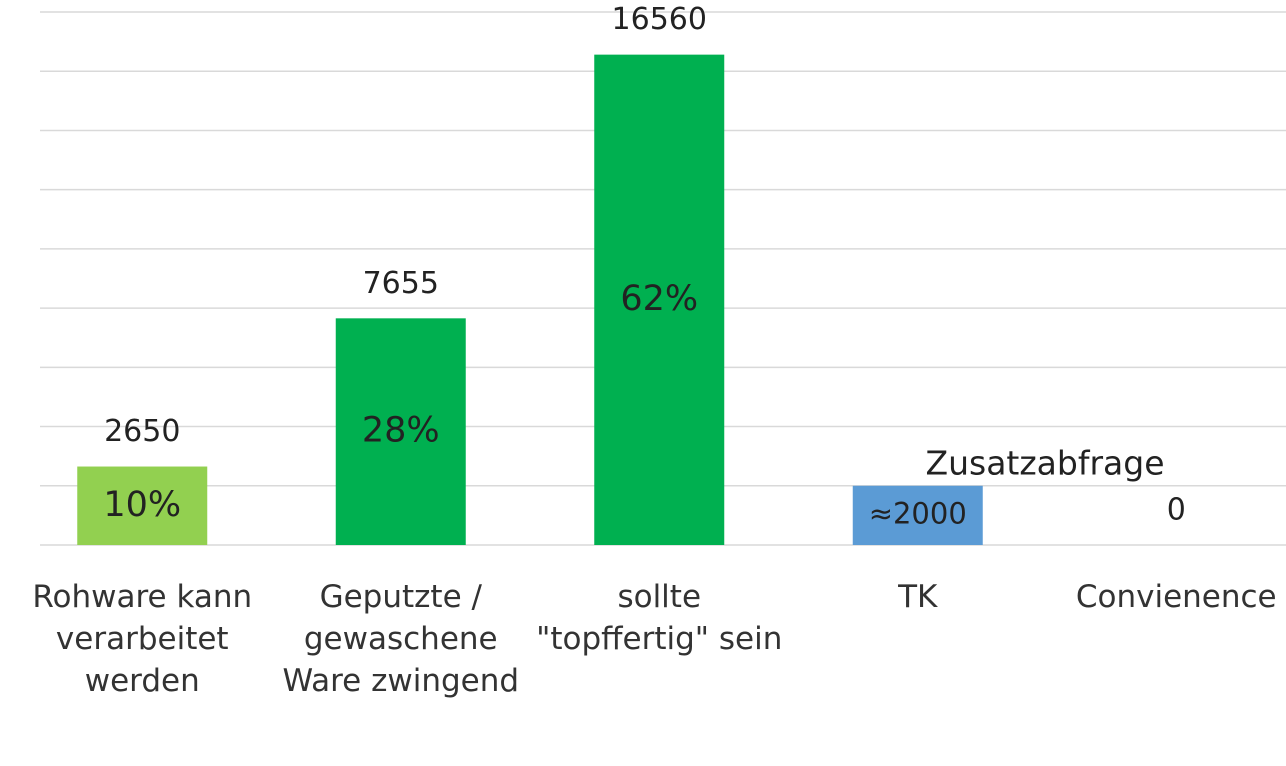 Image resolution: width=1286 pixels, height=766 pixels. I want to click on share-label: 28%, so click(401, 431).